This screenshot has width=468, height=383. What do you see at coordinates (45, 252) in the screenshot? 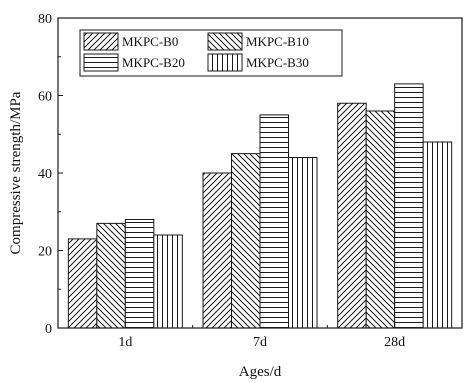
I see `y-tick-label: 20` at bounding box center [45, 252].